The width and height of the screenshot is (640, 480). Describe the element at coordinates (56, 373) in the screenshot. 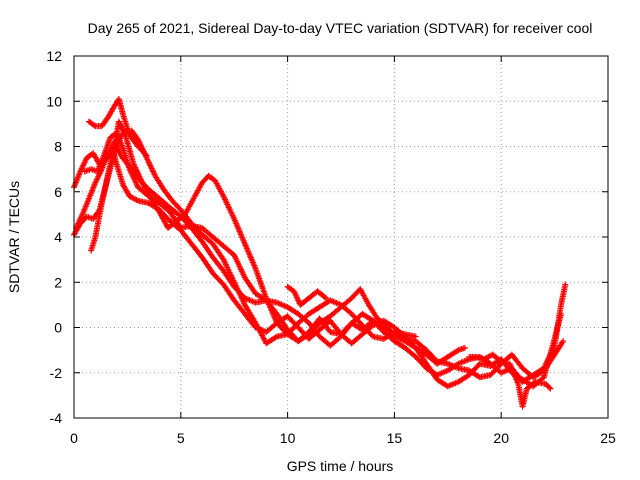

I see `y-tick-label: -2` at that location.